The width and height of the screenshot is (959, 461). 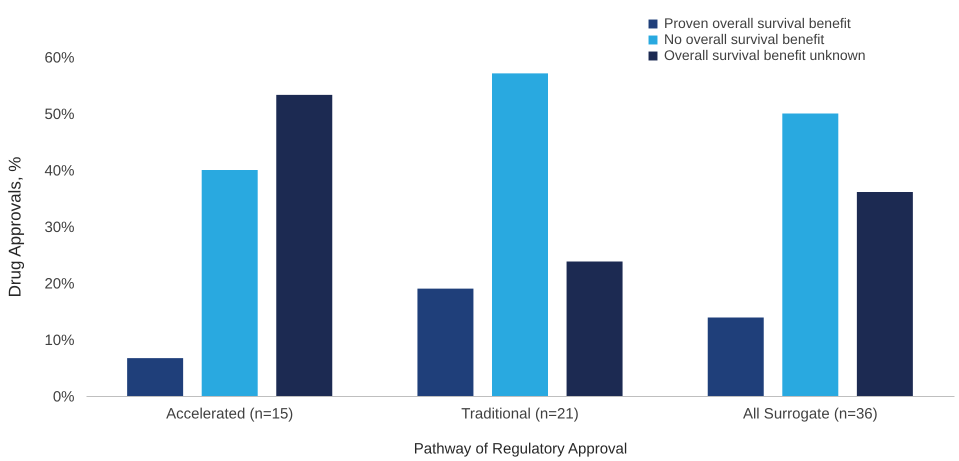 I want to click on x-tick-label: Traditional (n=21), so click(x=520, y=414).